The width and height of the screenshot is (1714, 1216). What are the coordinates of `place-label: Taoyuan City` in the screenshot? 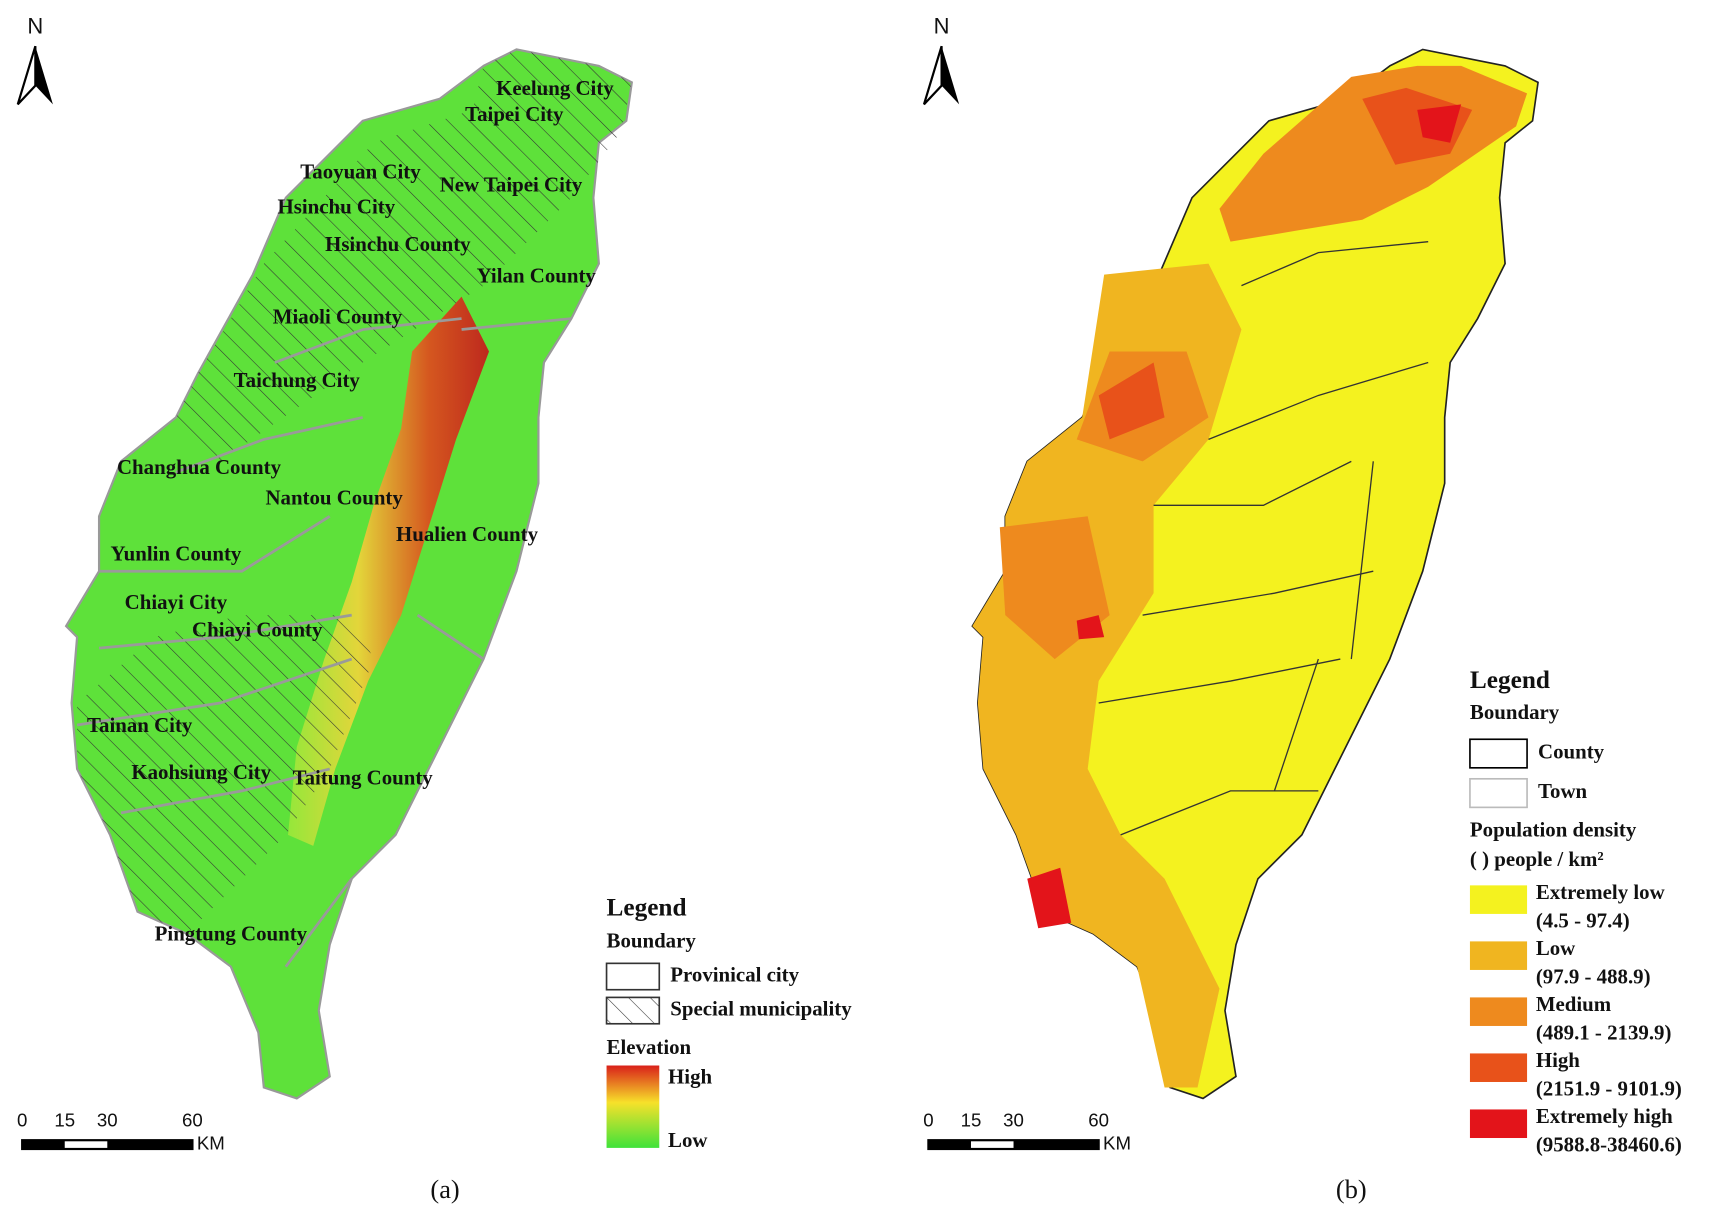 It's located at (360, 171).